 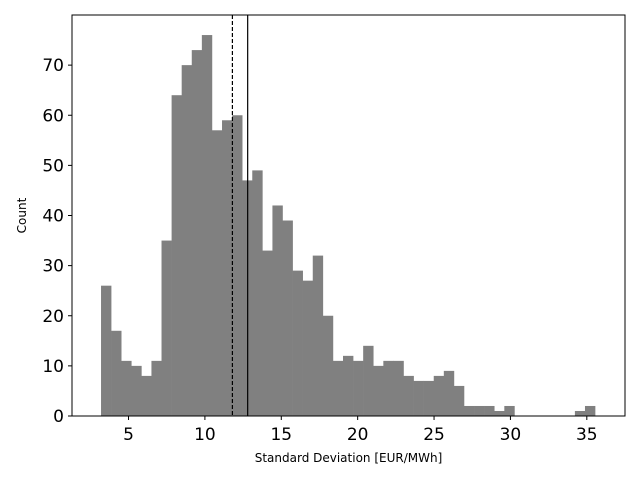 What do you see at coordinates (57, 241) in the screenshot?
I see `y-axis-ticks: 0 10 20 30 40 50 60 70` at bounding box center [57, 241].